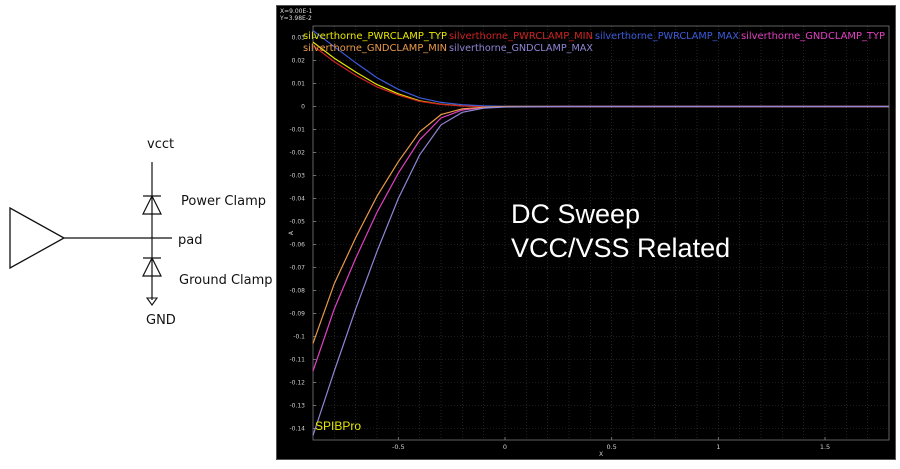 The height and width of the screenshot is (469, 900). I want to click on cursor-y-readout: Y=3.98E-2, so click(296, 18).